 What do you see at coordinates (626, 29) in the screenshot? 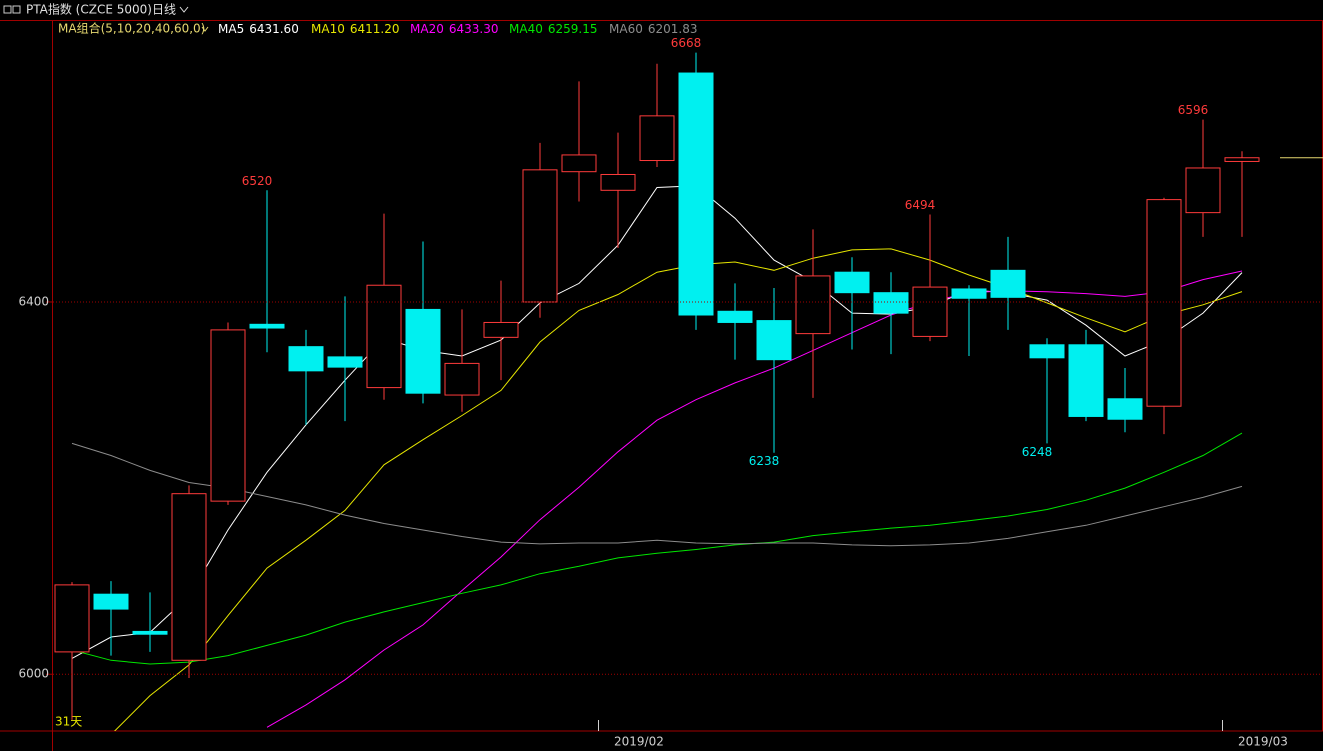
I see `legend-name: MA60` at bounding box center [626, 29].